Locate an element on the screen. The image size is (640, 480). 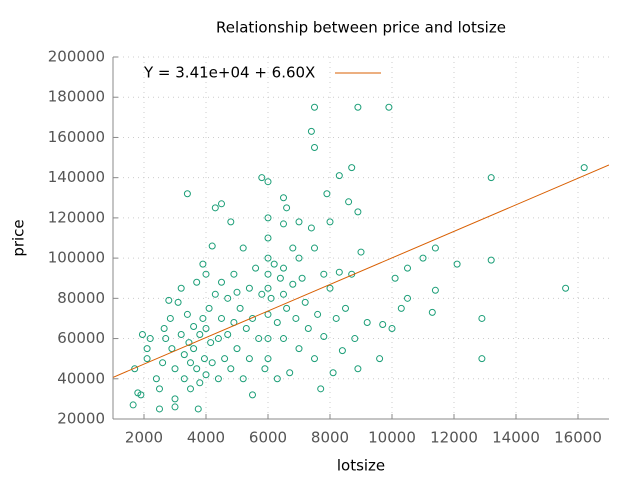
y-tick-label: 100000 is located at coordinates (76, 258).